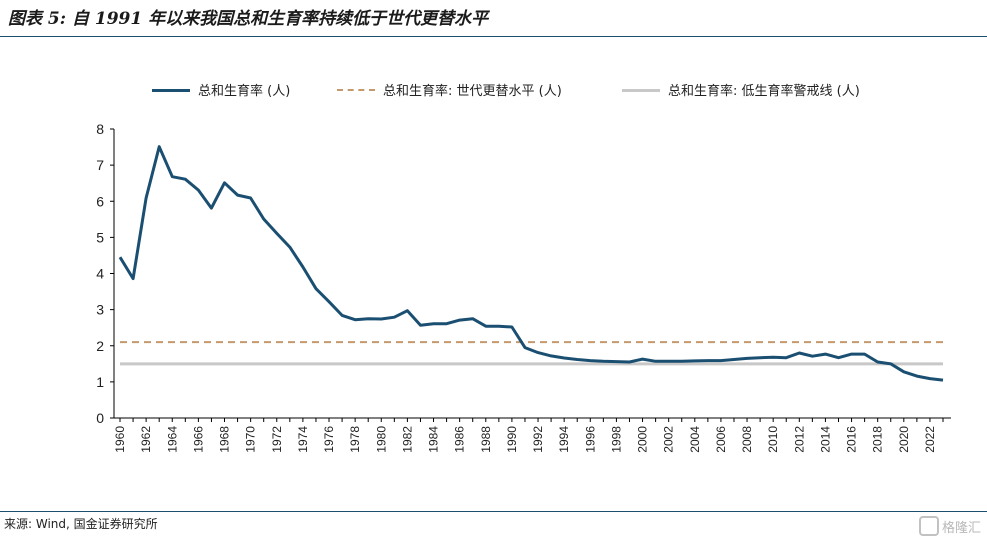  Describe the element at coordinates (277, 439) in the screenshot. I see `x-tick-label: 1972` at that location.